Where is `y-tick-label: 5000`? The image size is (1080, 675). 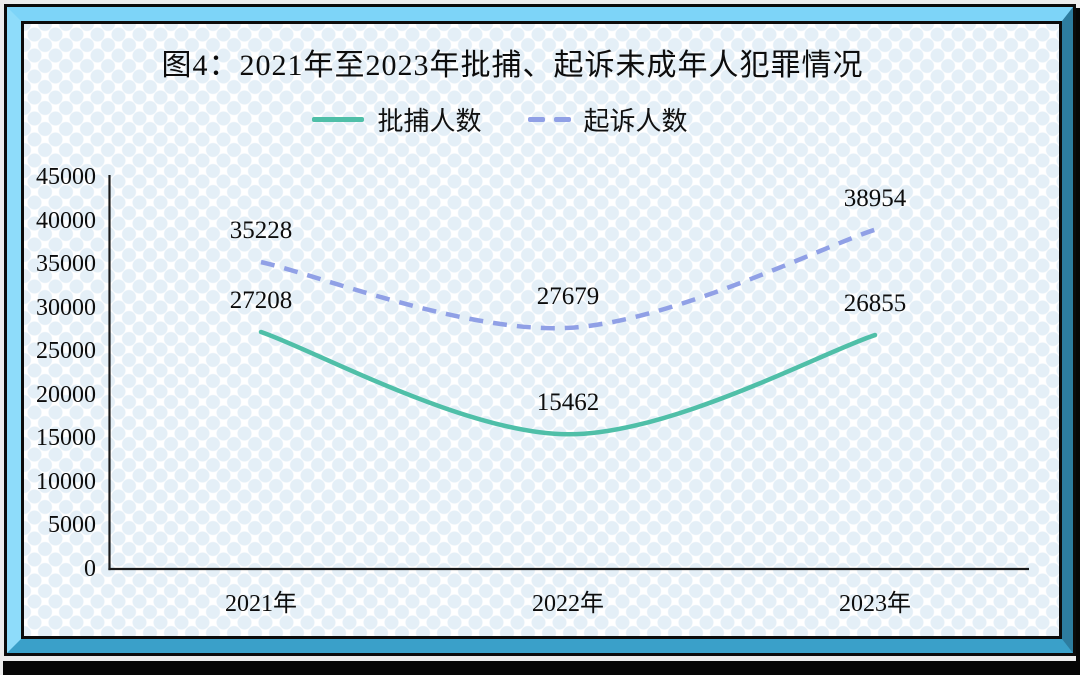
y-tick-label: 5000 is located at coordinates (72, 525).